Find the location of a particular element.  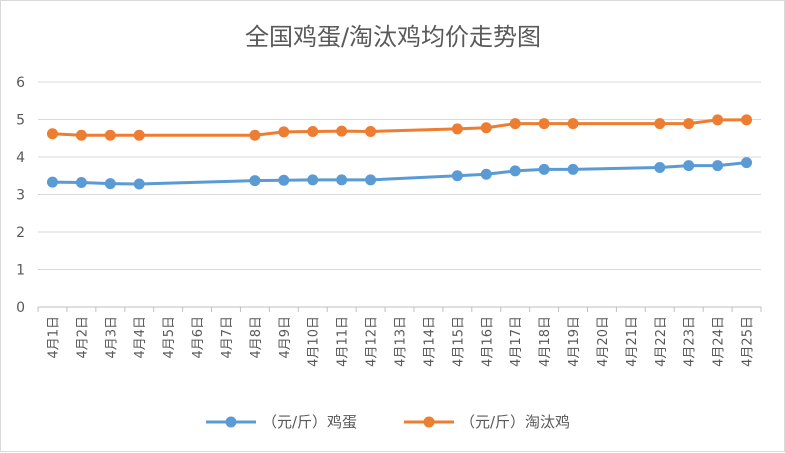

x-tick-label: 4月8日 is located at coordinates (256, 337).